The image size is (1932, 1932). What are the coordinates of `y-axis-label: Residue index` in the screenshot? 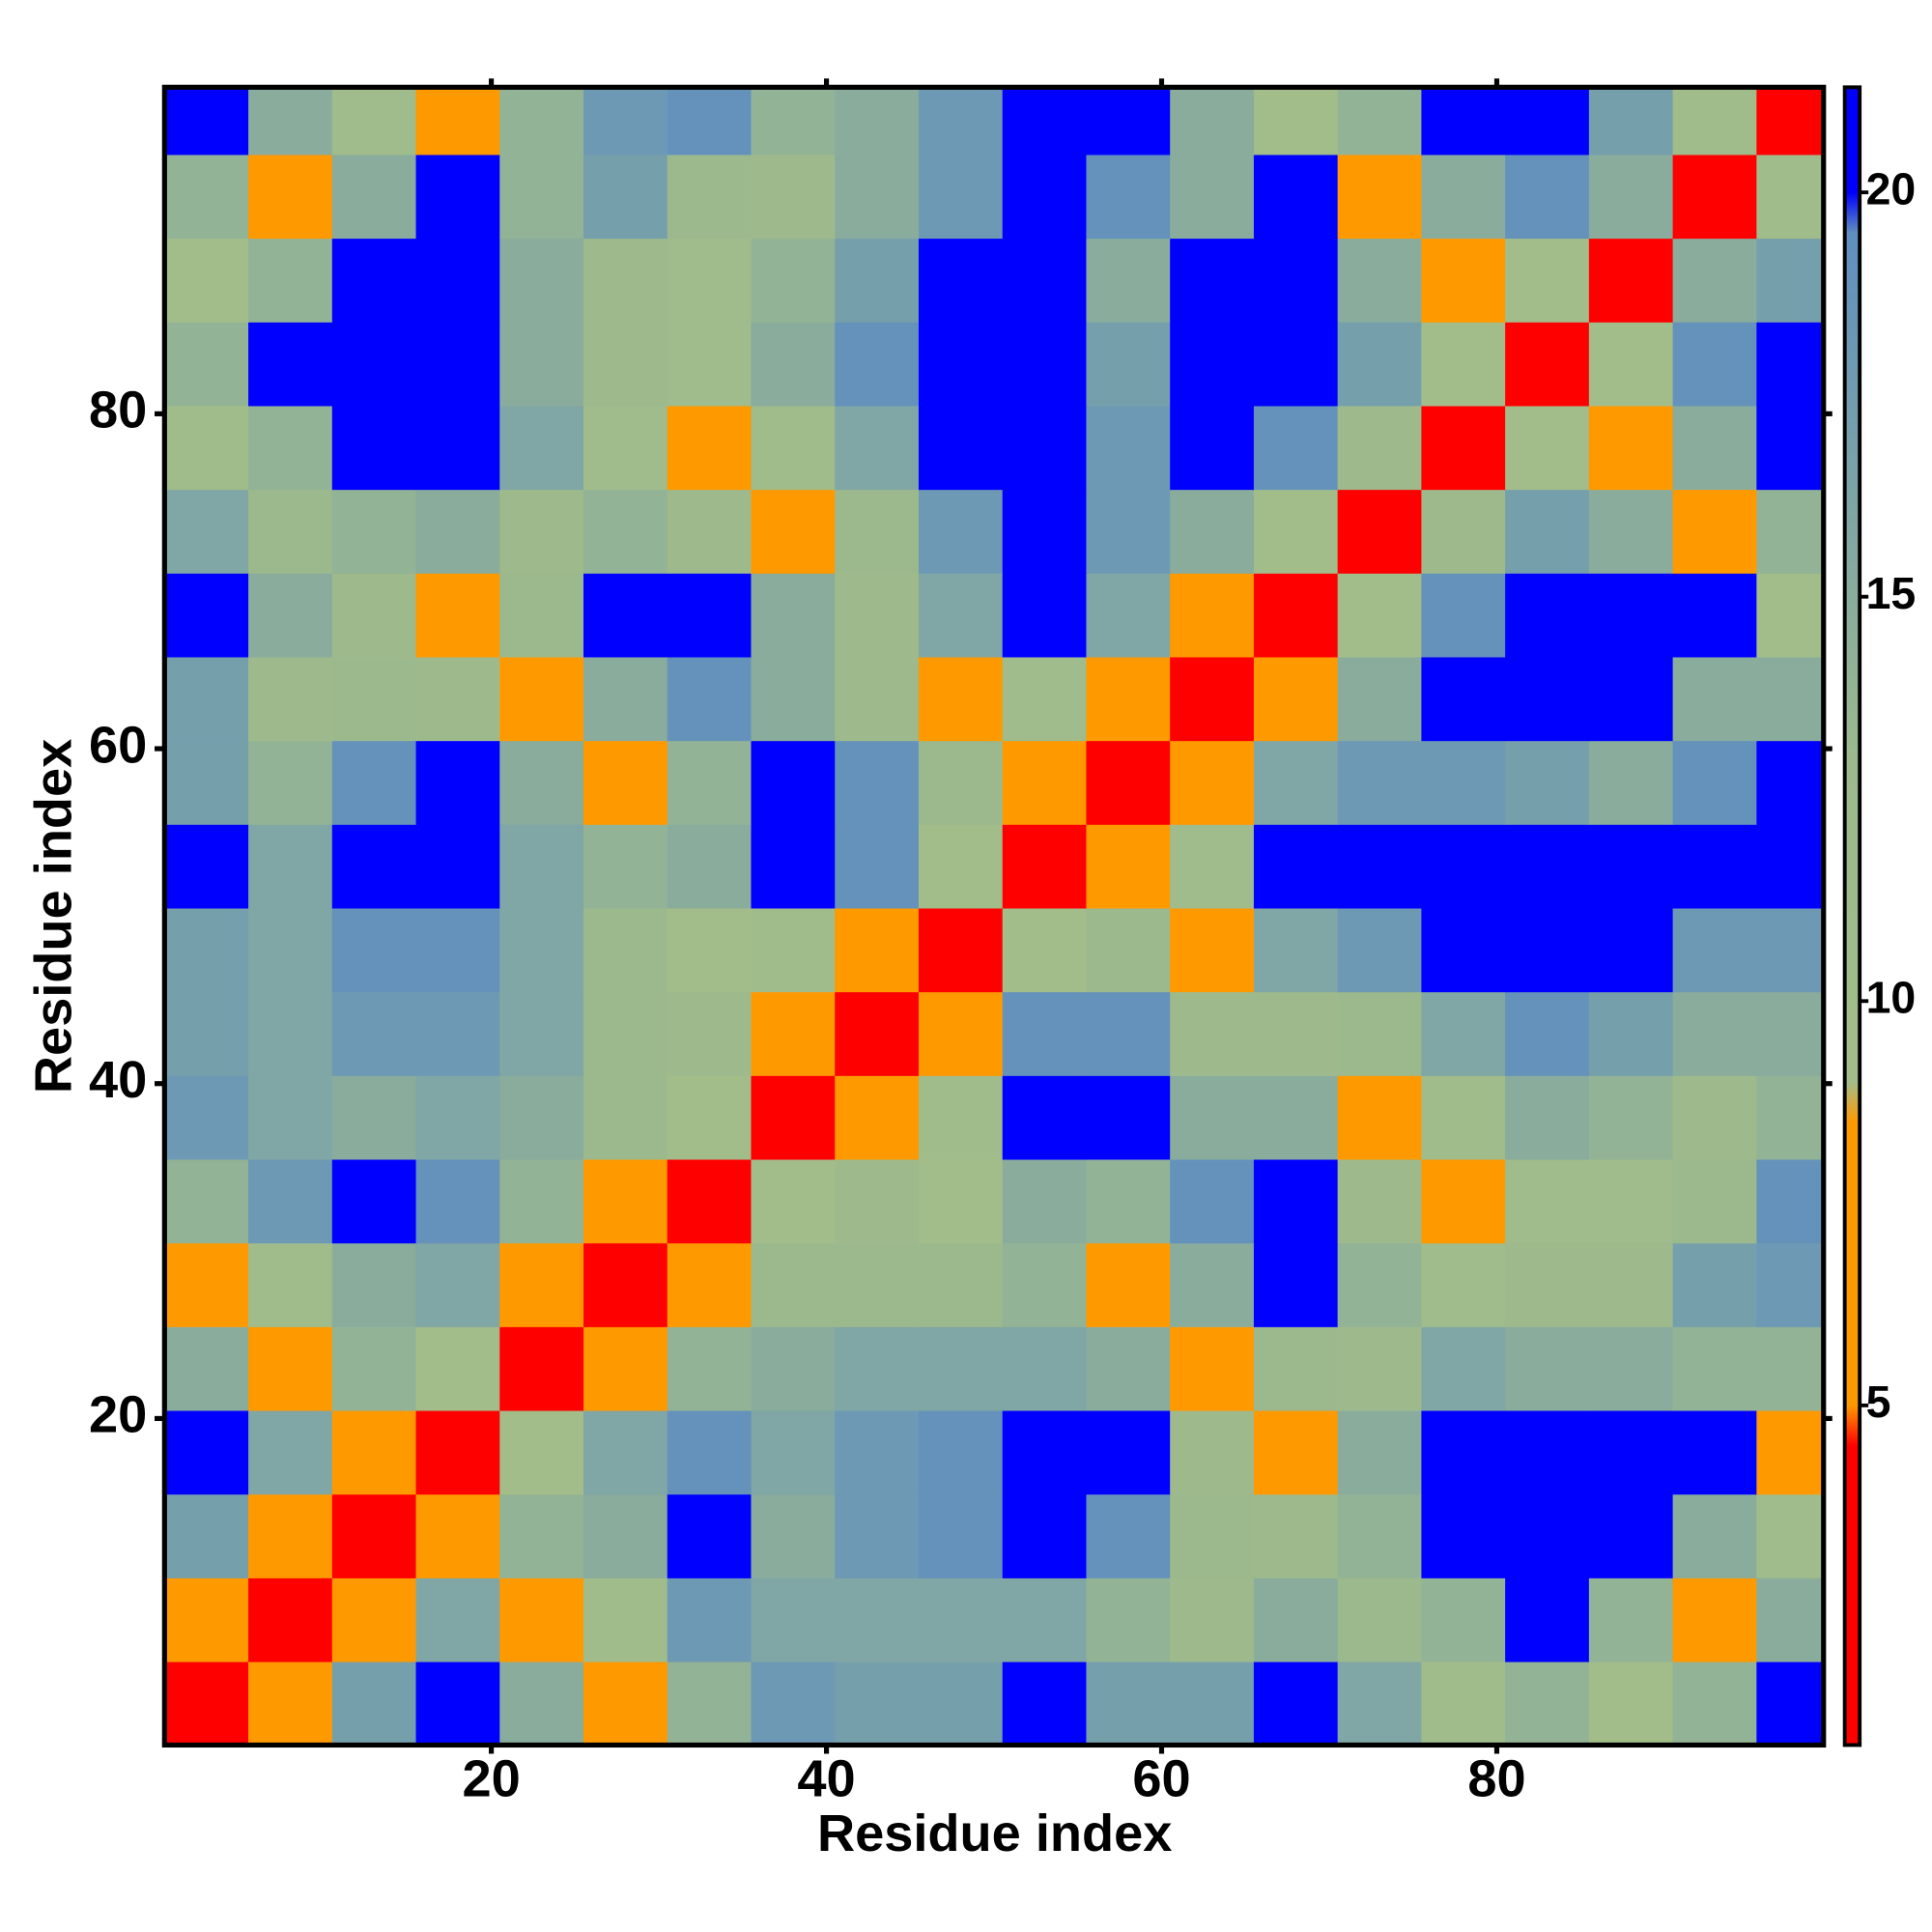 It's located at (54, 916).